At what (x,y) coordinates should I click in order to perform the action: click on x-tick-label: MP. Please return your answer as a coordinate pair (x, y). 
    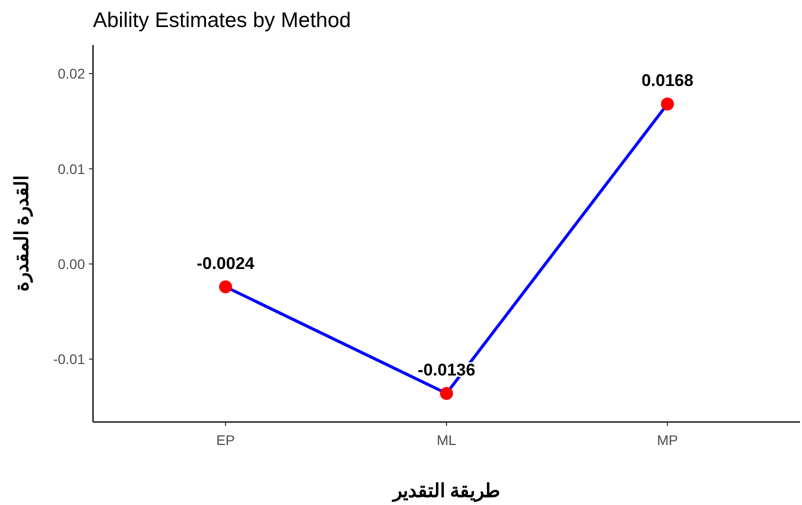
    Looking at the image, I should click on (667, 440).